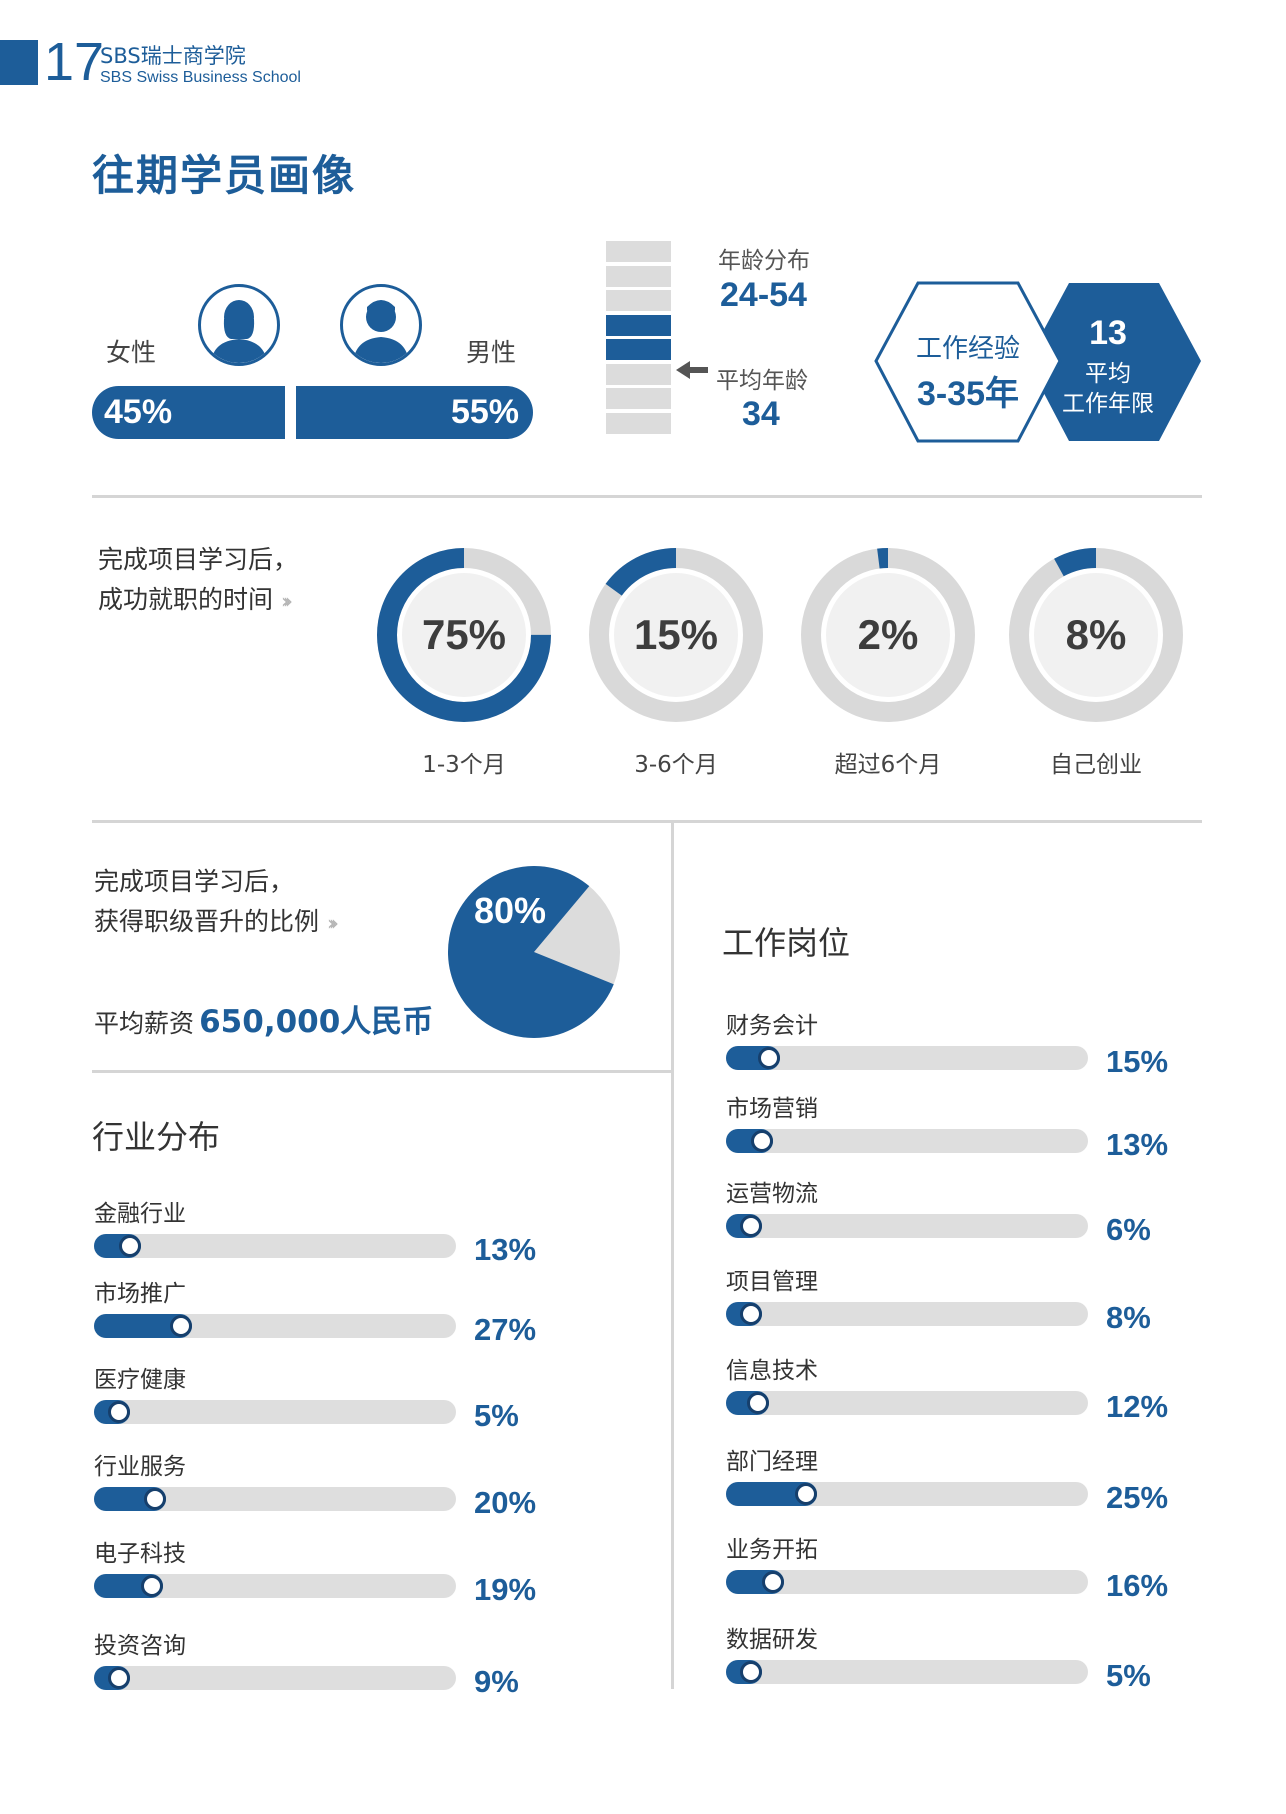  What do you see at coordinates (140, 1214) in the screenshot?
I see `bar-label: 金融行业` at bounding box center [140, 1214].